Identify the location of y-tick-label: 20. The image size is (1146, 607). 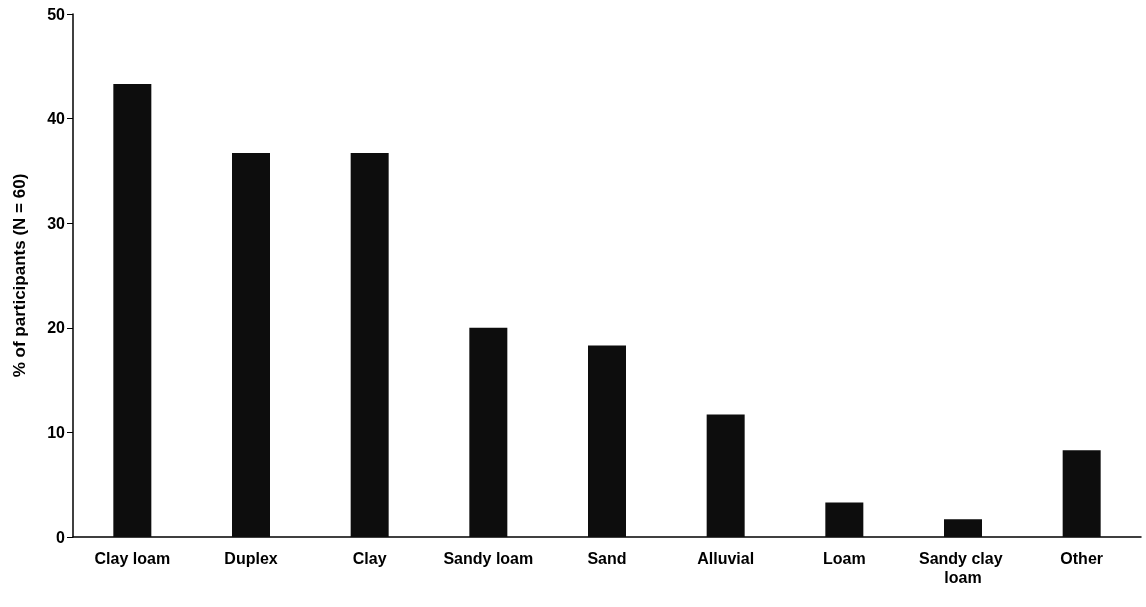
(56, 328).